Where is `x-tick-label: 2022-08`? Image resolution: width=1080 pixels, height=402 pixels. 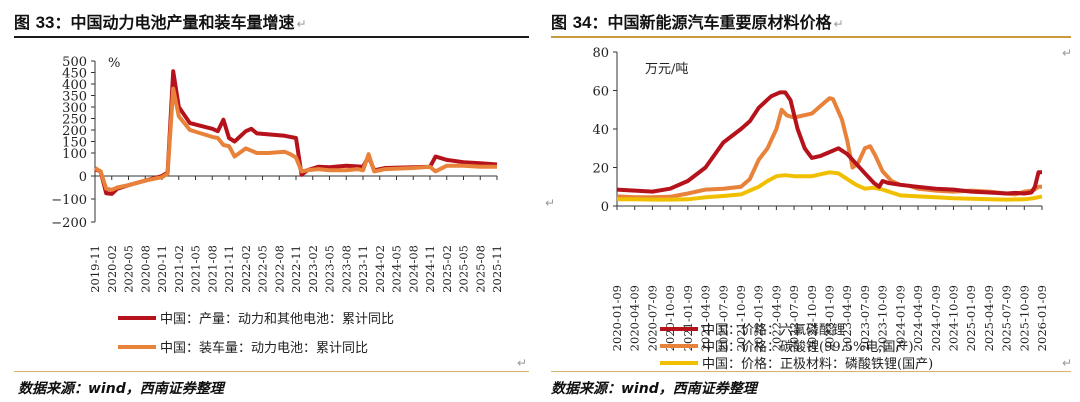 x-tick-label: 2022-08 is located at coordinates (279, 269).